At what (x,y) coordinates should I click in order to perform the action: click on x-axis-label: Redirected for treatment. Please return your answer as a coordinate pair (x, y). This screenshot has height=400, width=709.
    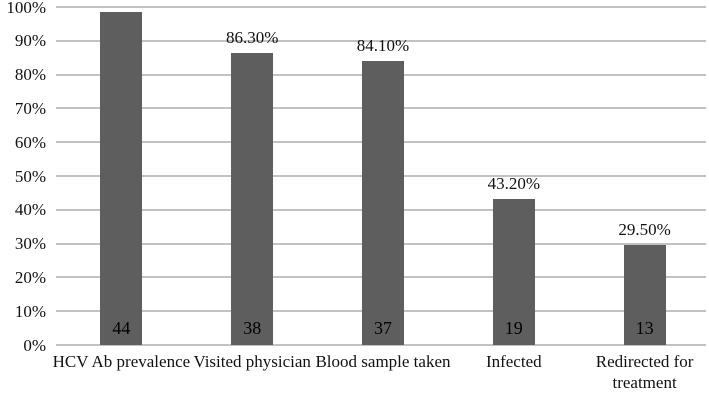
    Looking at the image, I should click on (644, 372).